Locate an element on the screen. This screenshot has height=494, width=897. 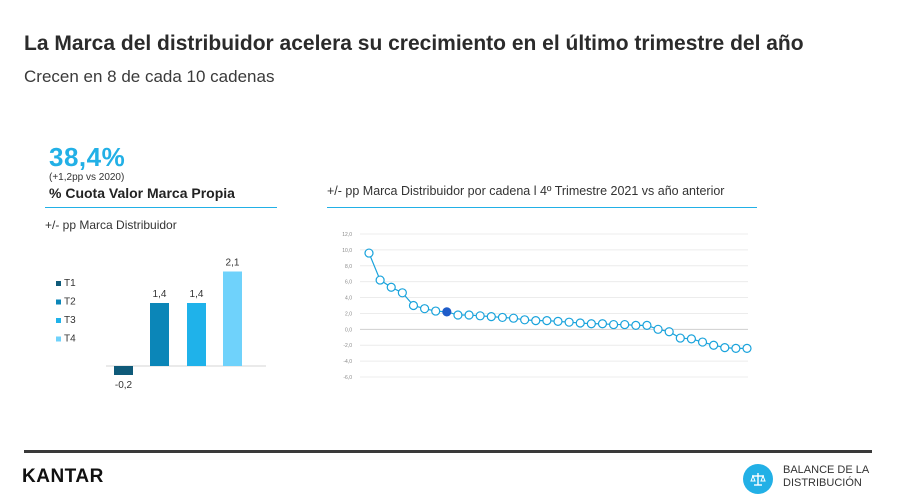
line-chart: 12,0 10,0 8,0 6,0 4,0 2,0 0,0 -2,0 -4,0 -6,0 is located at coordinates (547, 306).